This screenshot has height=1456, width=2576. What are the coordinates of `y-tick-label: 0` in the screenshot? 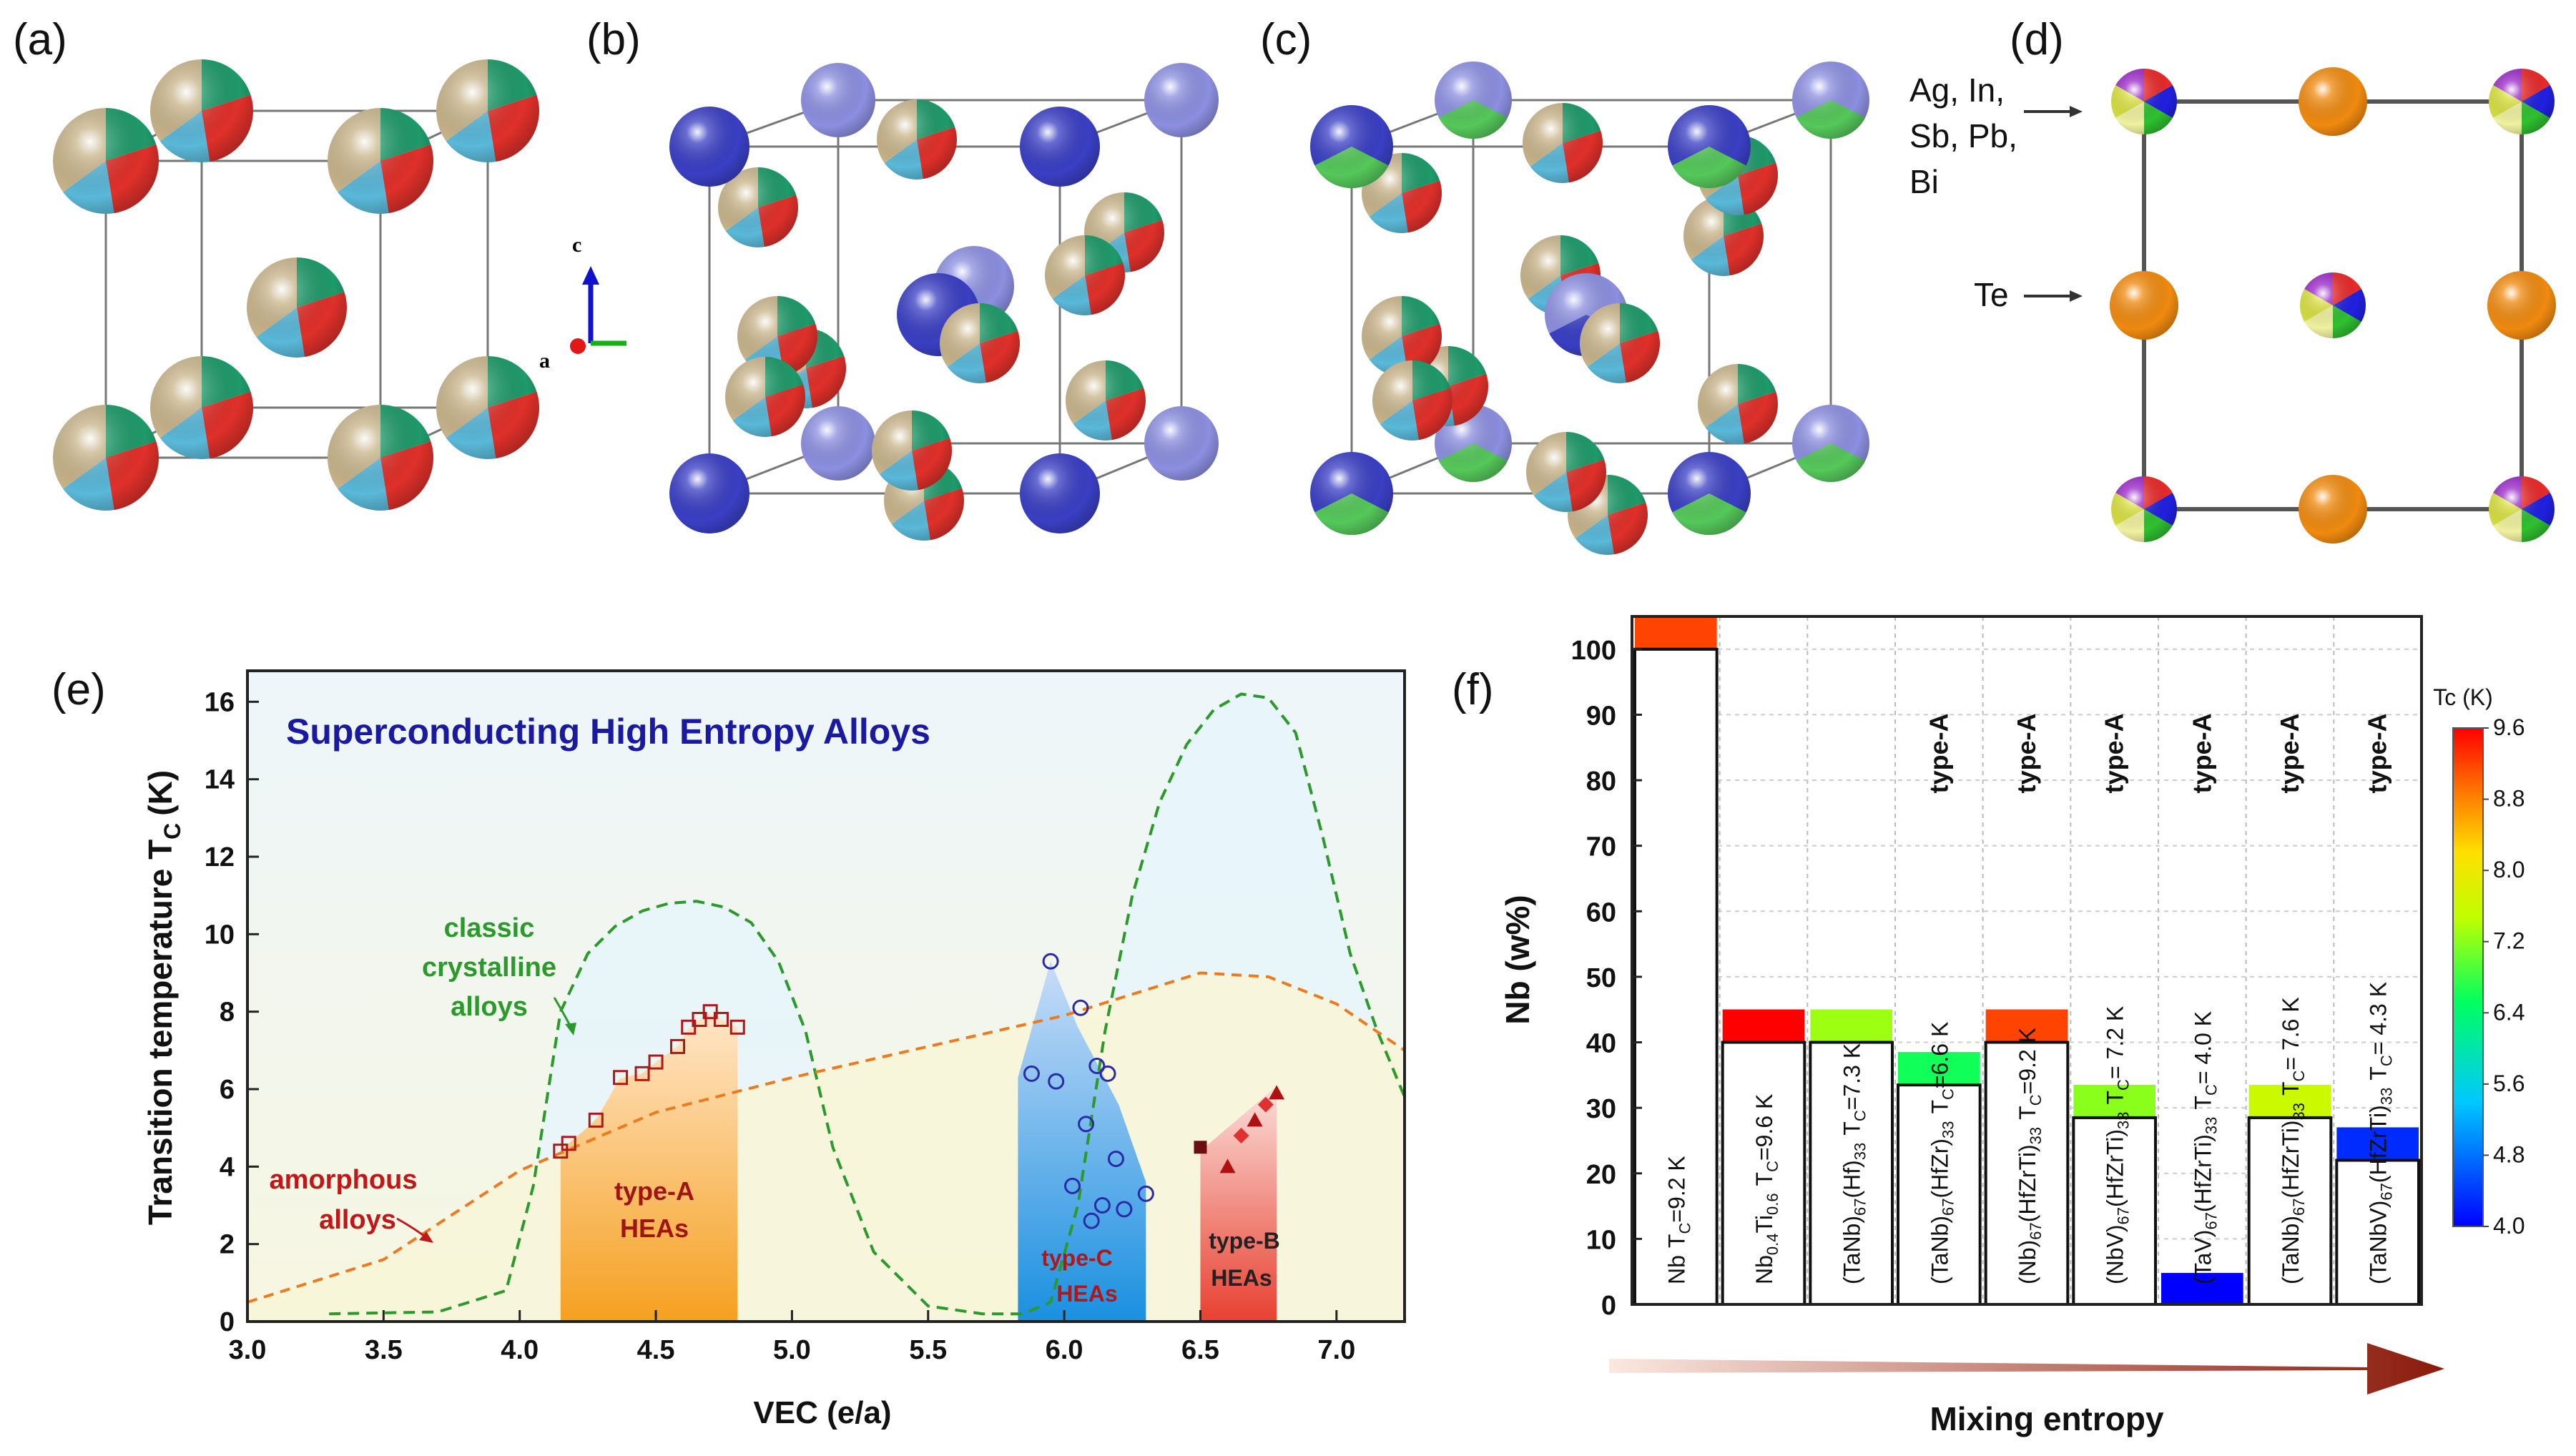 It's located at (227, 1322).